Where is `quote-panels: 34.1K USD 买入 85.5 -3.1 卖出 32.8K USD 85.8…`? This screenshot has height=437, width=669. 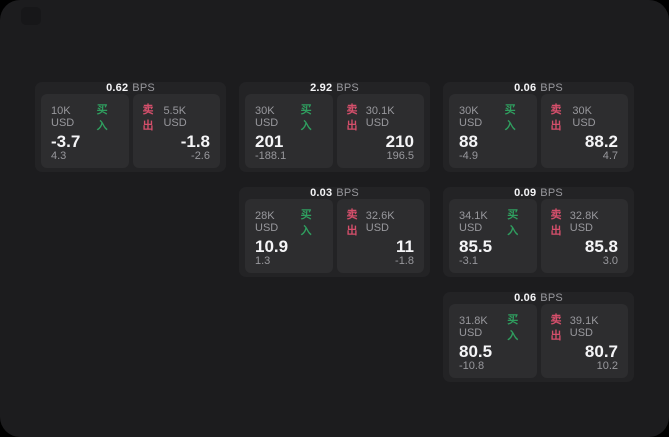 quote-panels: 34.1K USD 买入 85.5 -3.1 卖出 32.8K USD 85.8… is located at coordinates (538, 239).